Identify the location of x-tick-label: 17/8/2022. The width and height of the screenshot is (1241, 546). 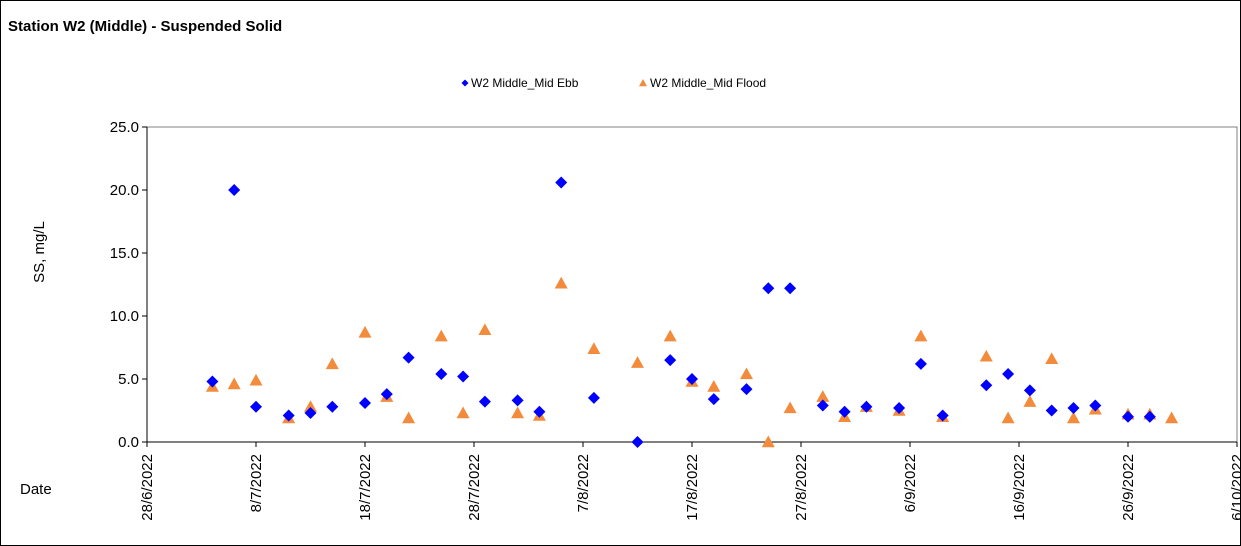
(692, 487).